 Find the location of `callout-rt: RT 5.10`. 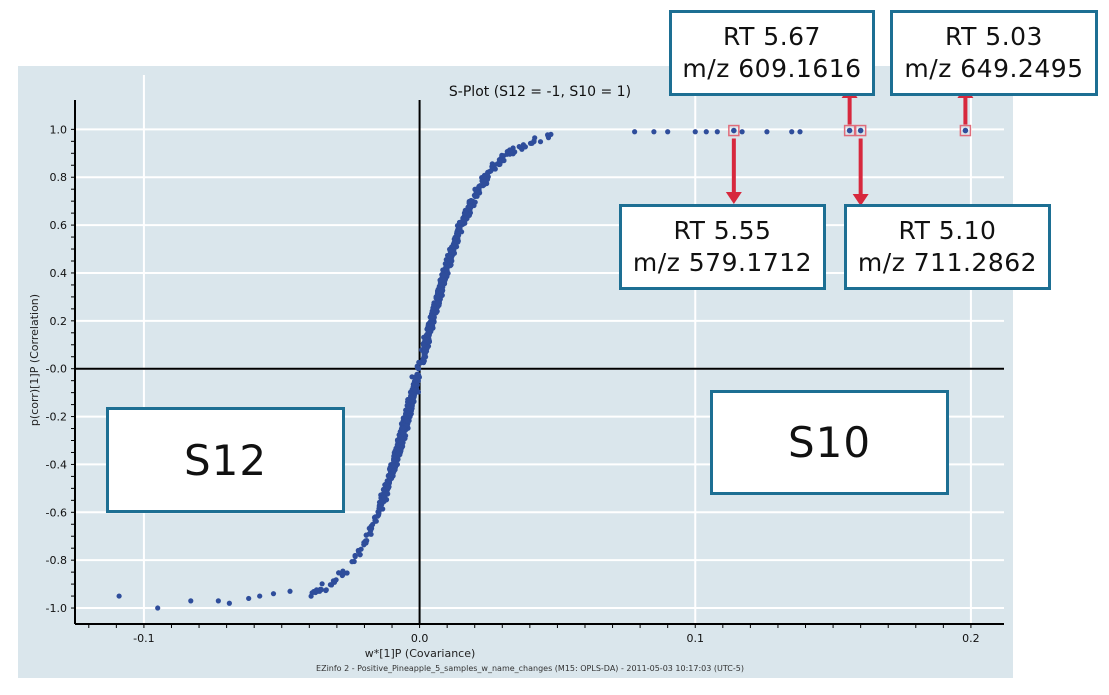

callout-rt: RT 5.10 is located at coordinates (947, 230).